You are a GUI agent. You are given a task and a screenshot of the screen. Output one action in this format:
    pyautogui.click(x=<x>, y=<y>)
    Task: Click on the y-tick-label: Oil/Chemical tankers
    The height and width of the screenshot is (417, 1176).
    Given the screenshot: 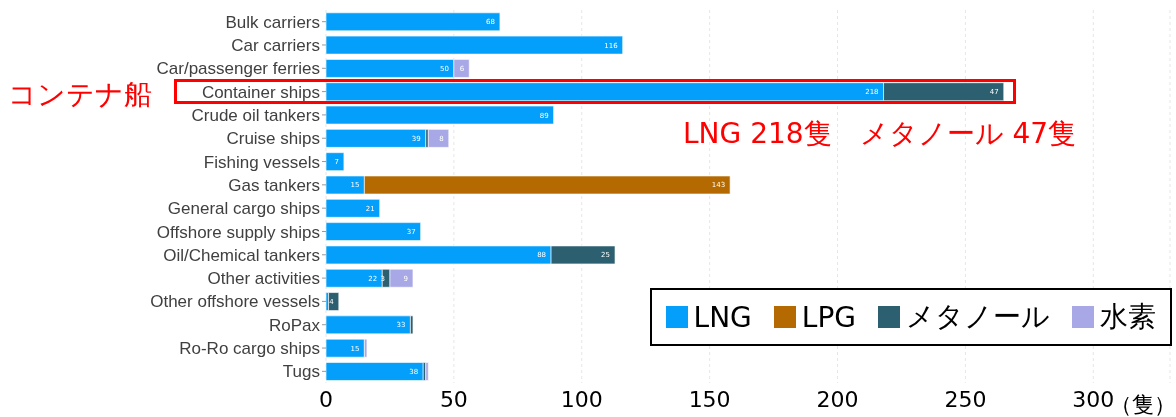 What is the action you would take?
    pyautogui.click(x=241, y=255)
    